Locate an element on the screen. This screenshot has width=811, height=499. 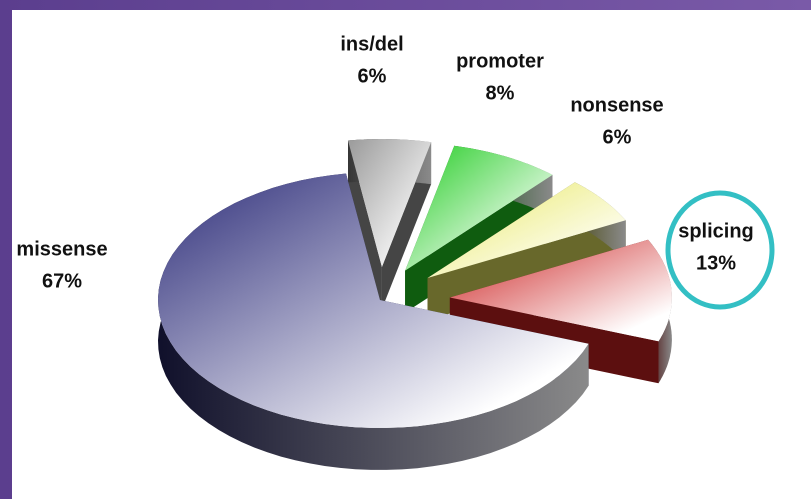
value-label: 67% is located at coordinates (62, 281).